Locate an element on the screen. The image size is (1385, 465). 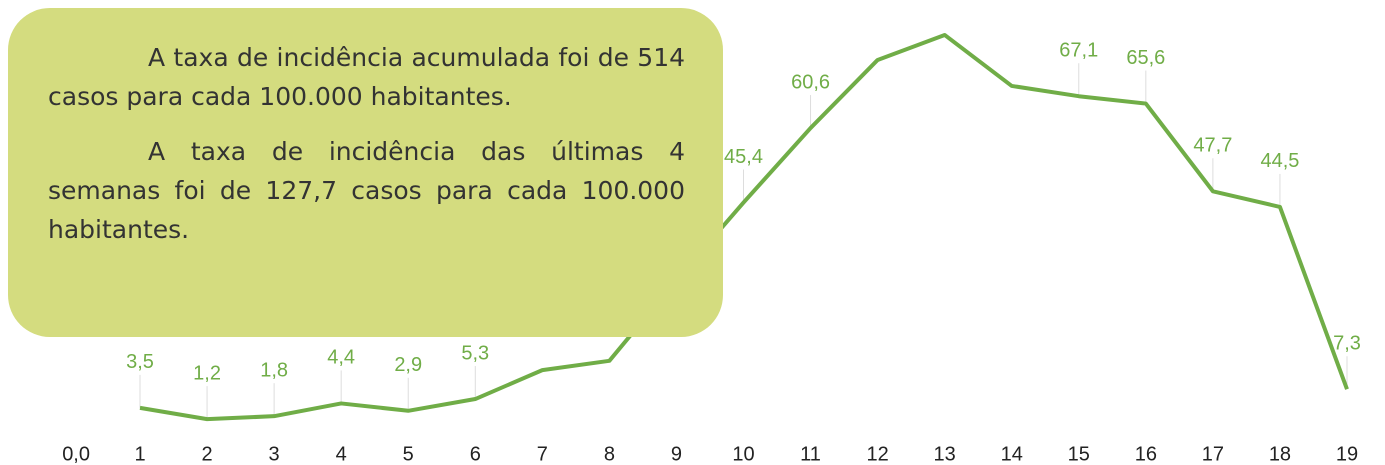
data-label: 47,7 is located at coordinates (1212, 146).